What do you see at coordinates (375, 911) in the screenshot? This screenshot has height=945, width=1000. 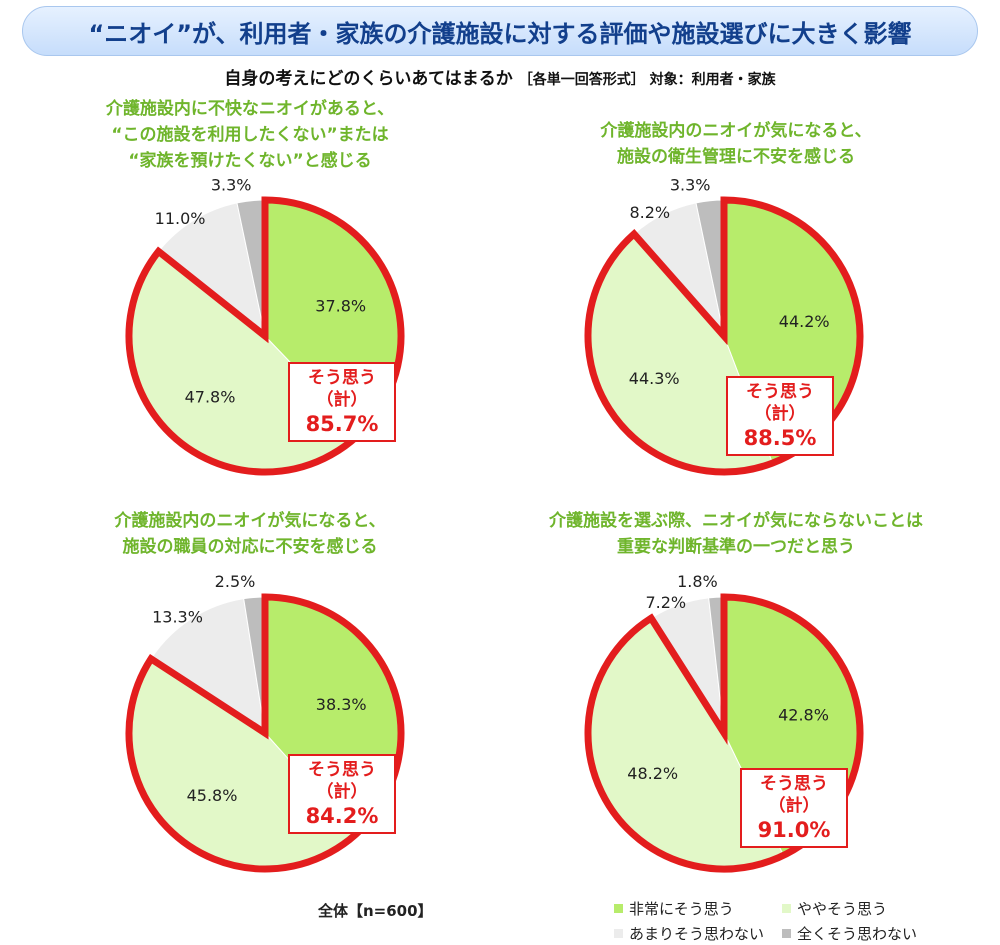 I see `sample-size: 全体【n=600】` at bounding box center [375, 911].